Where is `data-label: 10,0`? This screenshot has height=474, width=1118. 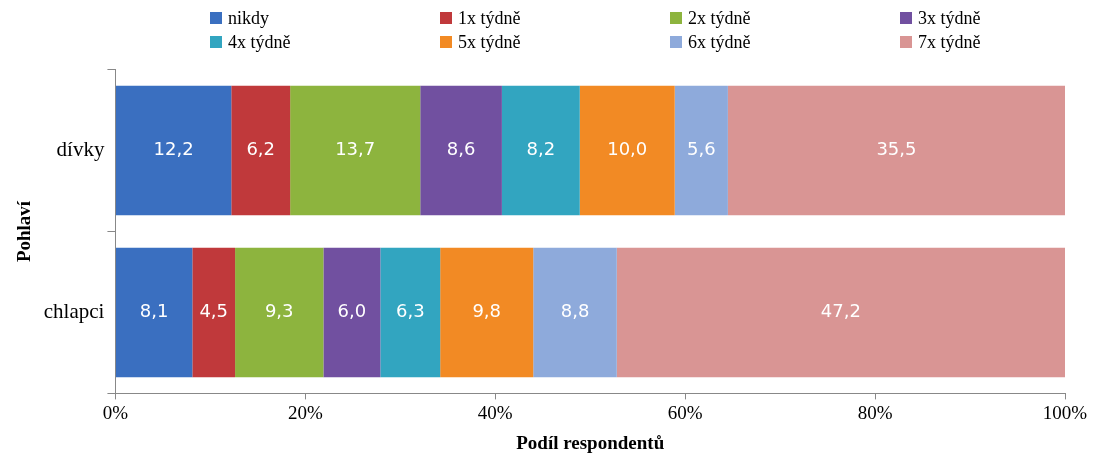 data-label: 10,0 is located at coordinates (627, 149).